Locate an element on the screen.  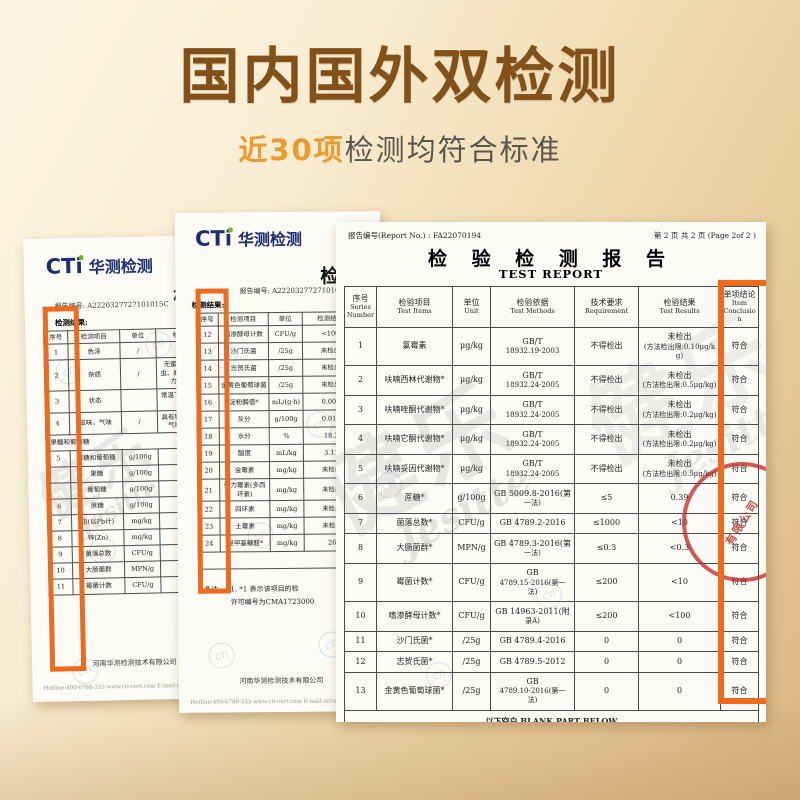
doc-title-cn: 检 验 检 测 报 告 is located at coordinates (551, 259).